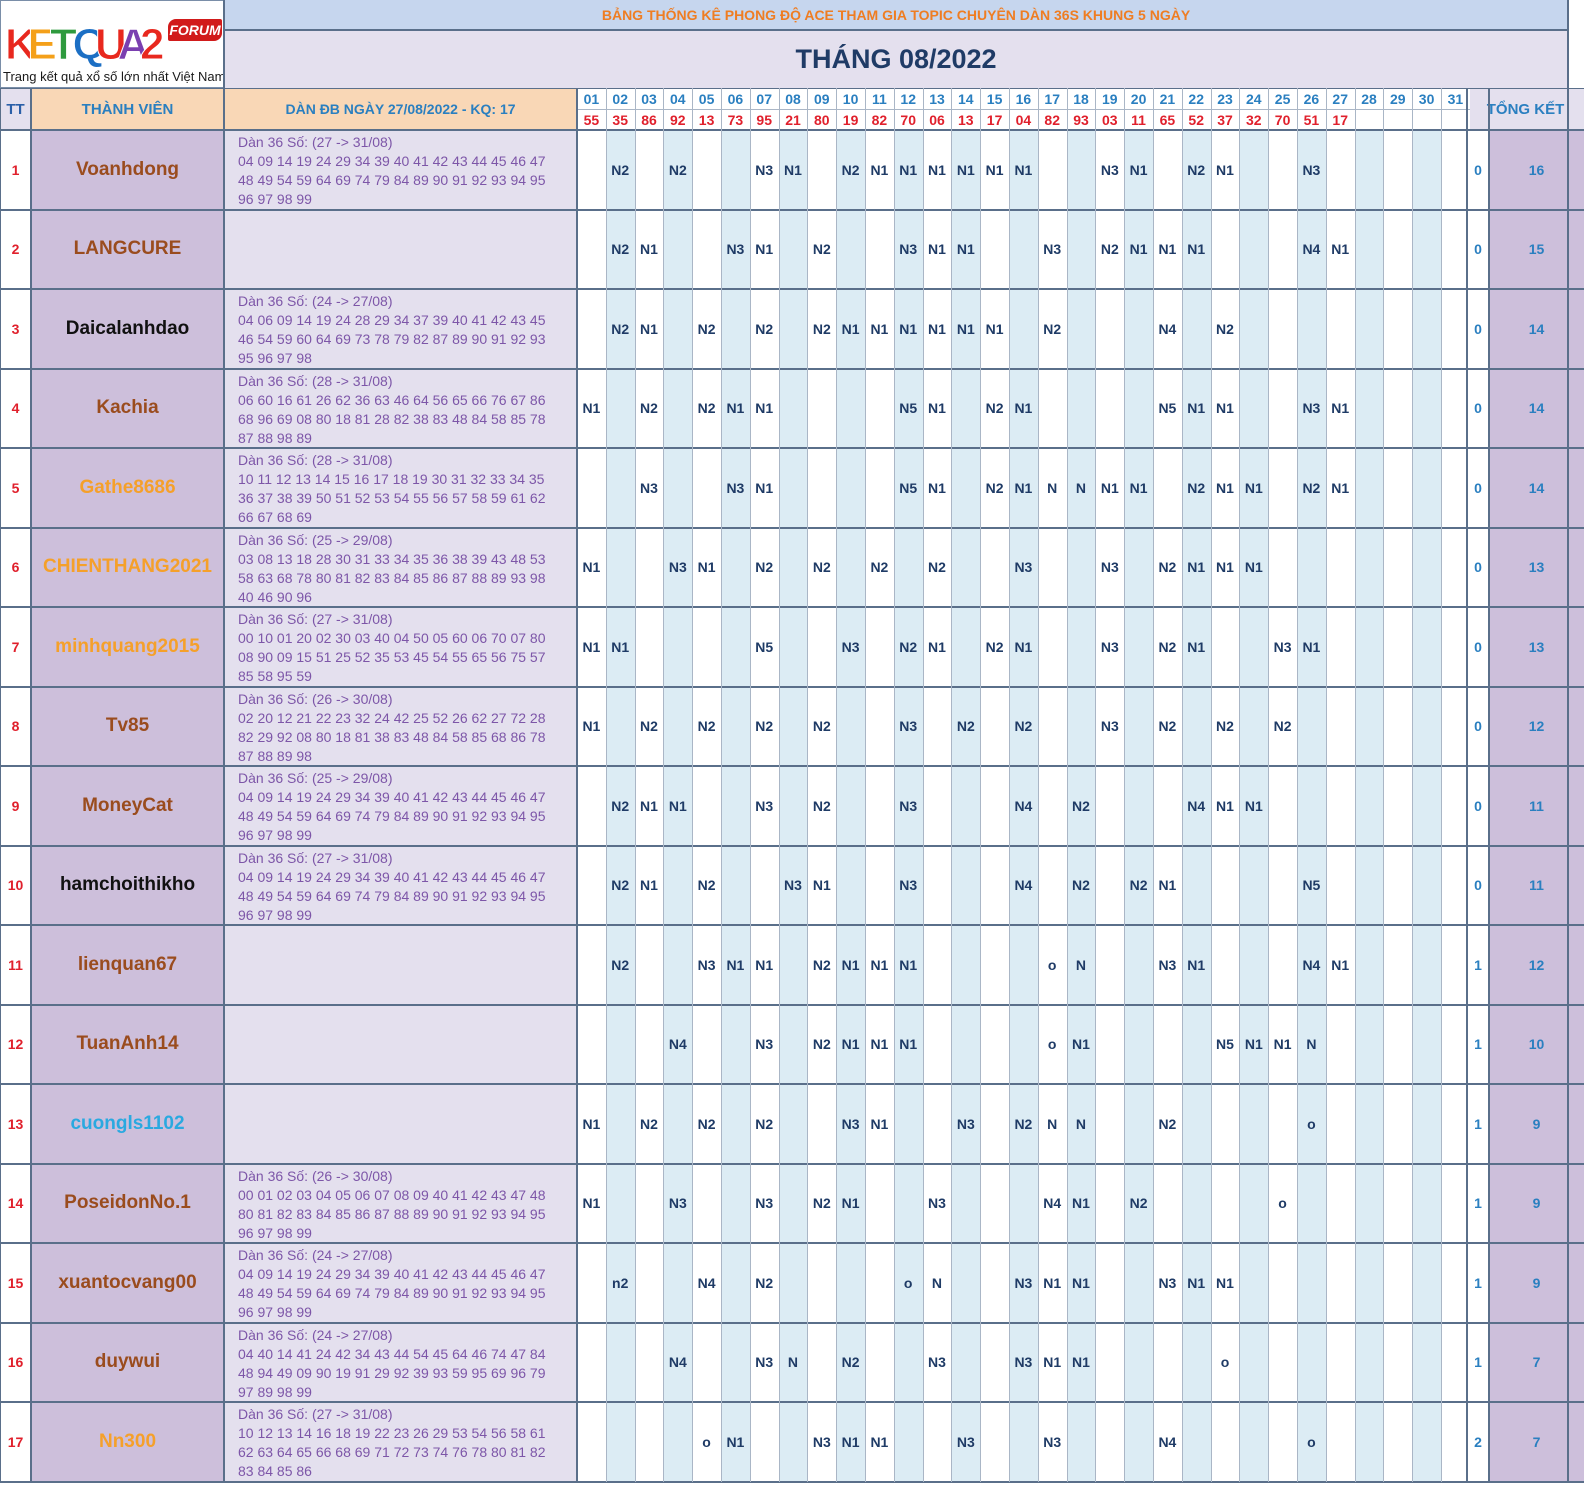 This screenshot has height=1492, width=1584. What do you see at coordinates (127, 726) in the screenshot?
I see `member-name: Tv85` at bounding box center [127, 726].